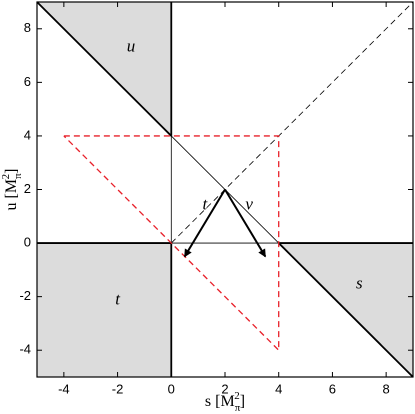 The width and height of the screenshot is (415, 414). I want to click on y-tick-label: 6, so click(27, 81).